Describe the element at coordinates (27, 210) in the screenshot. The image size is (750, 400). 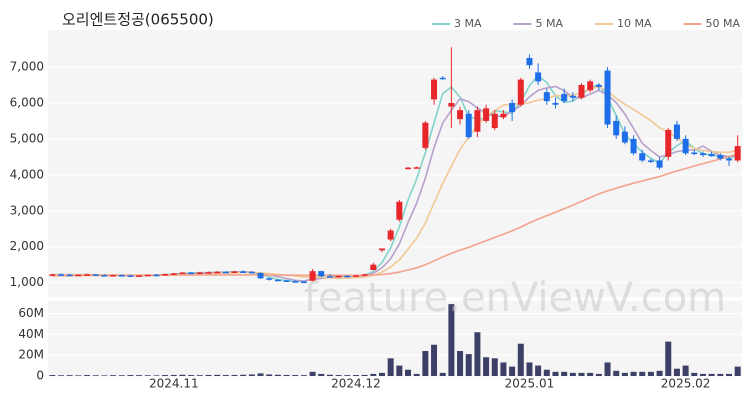
I see `y-tick-label: 3,000` at that location.